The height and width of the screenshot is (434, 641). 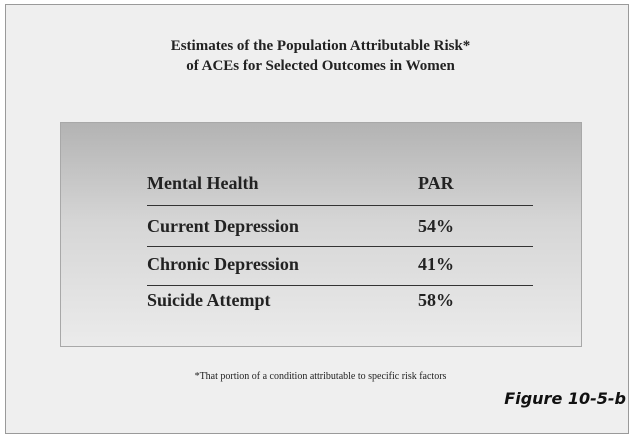 What do you see at coordinates (436, 300) in the screenshot?
I see `row-value: 58%` at bounding box center [436, 300].